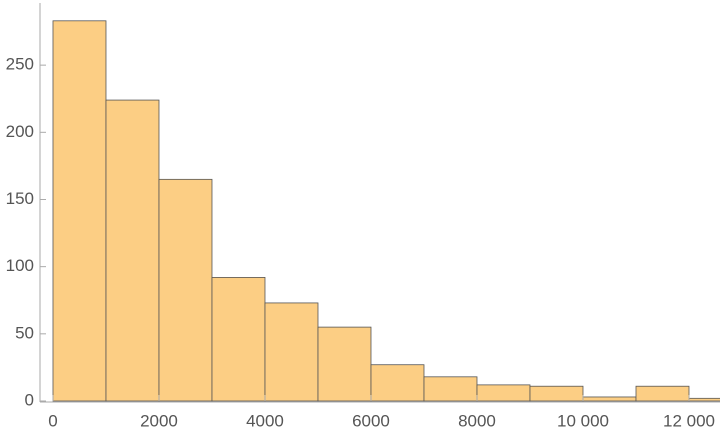 Image resolution: width=720 pixels, height=434 pixels. I want to click on y-tick-label: 50, so click(24, 332).